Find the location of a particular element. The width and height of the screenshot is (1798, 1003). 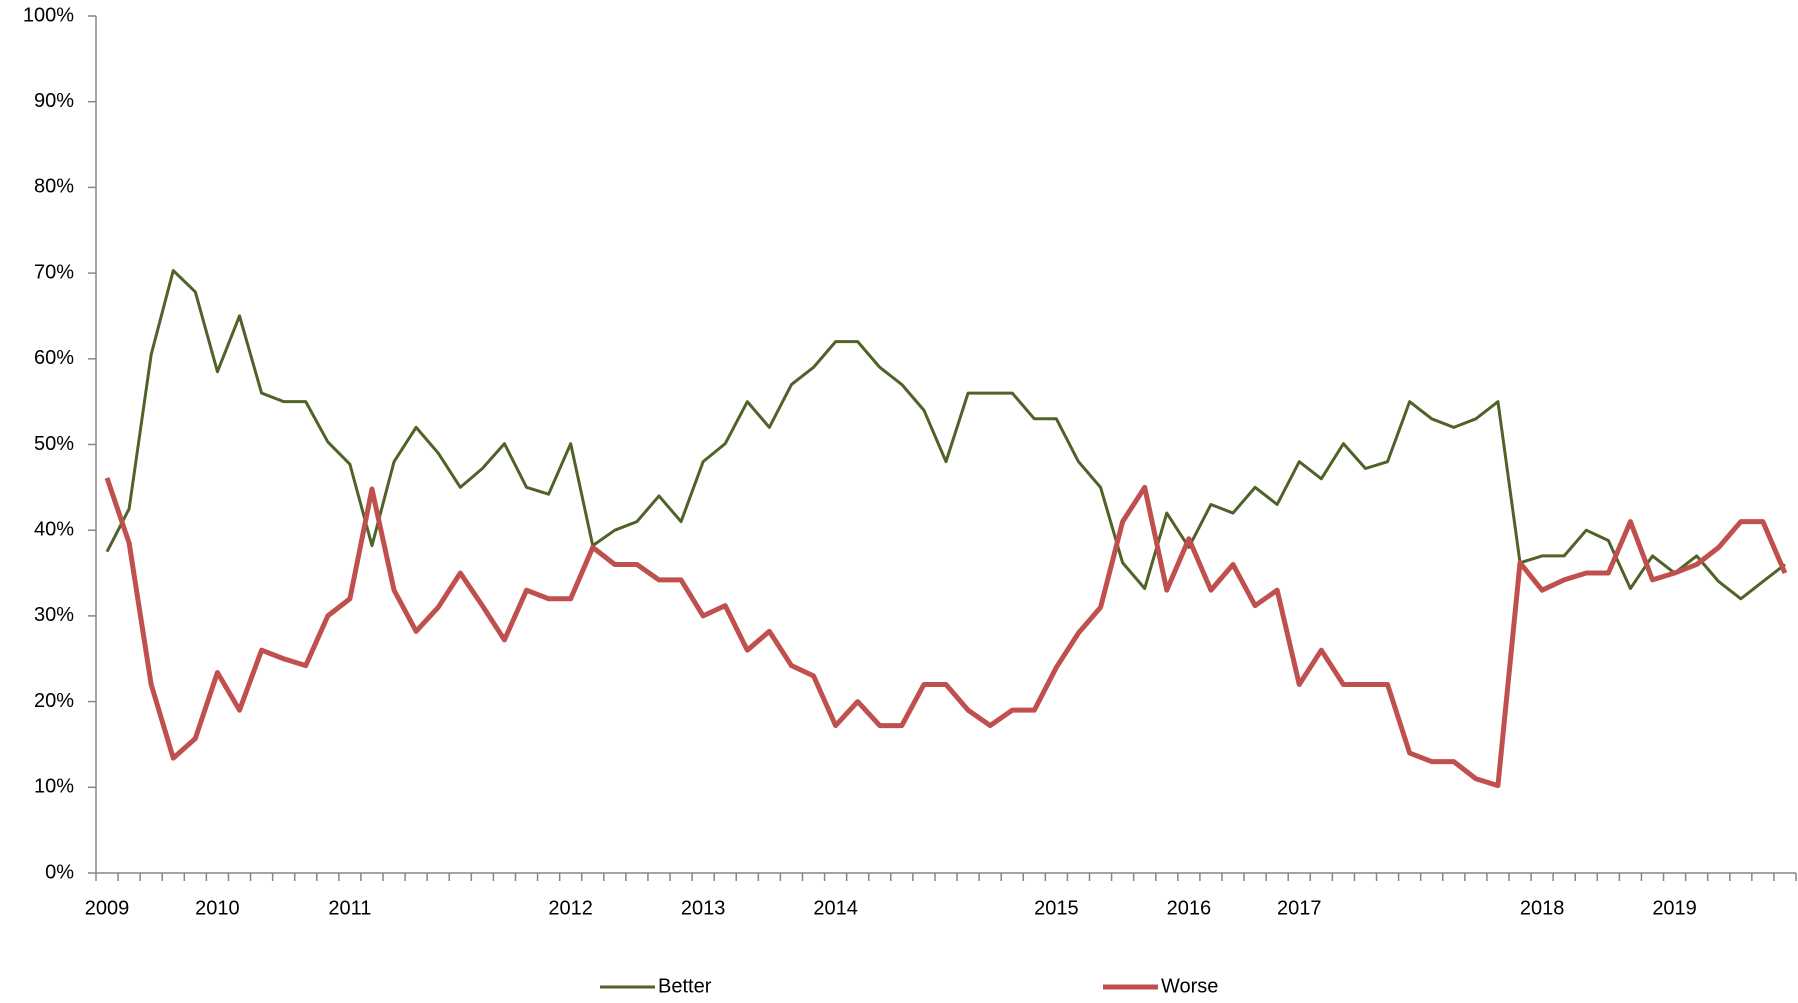

x-tick-label: 2009 is located at coordinates (107, 908).